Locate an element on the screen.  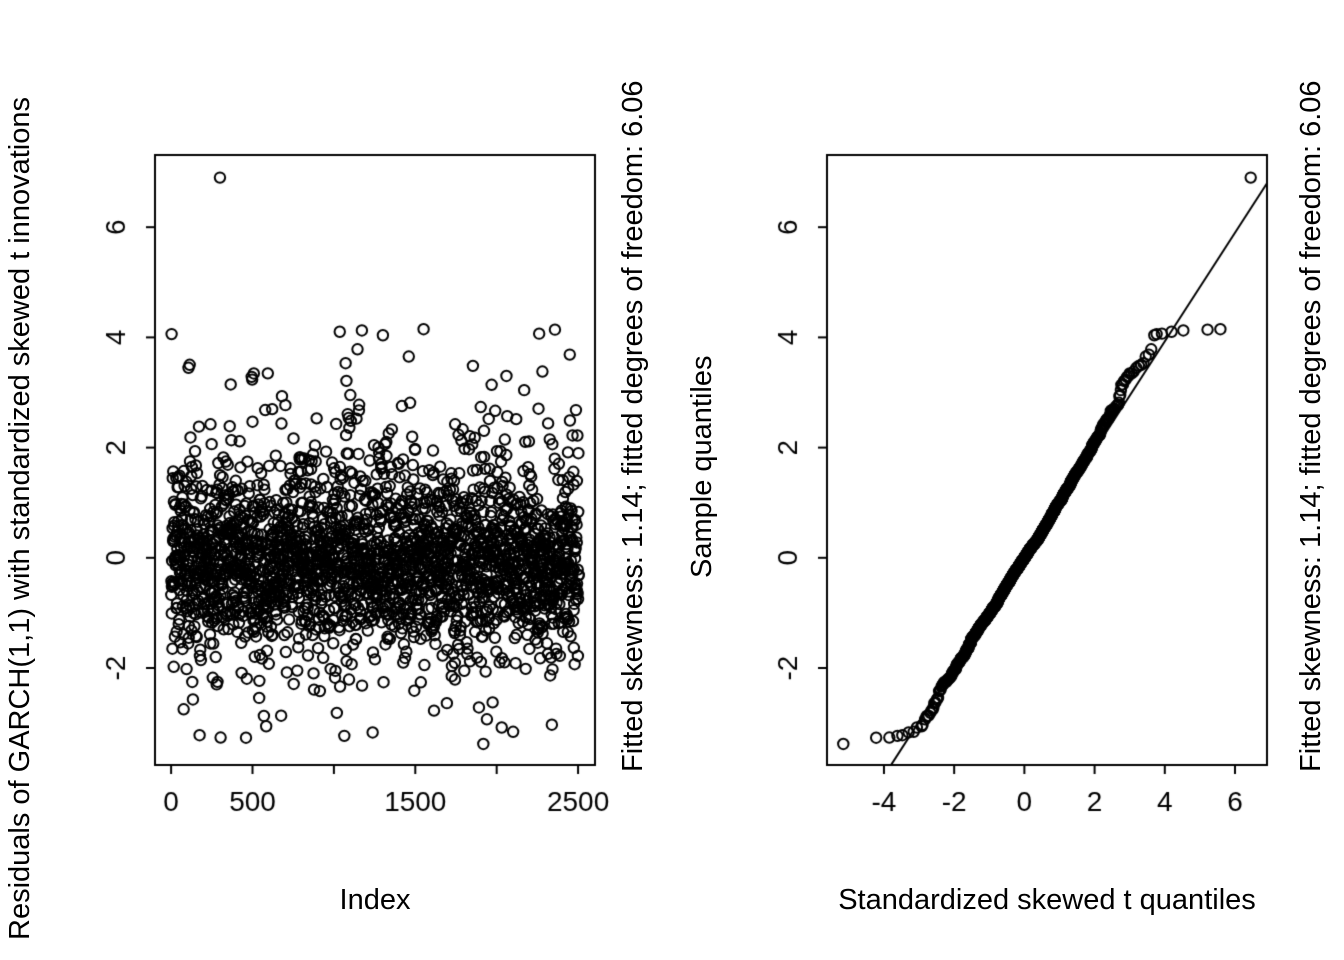
right-plot-y-axis-label: Sample quantiles is located at coordinates (702, 466).